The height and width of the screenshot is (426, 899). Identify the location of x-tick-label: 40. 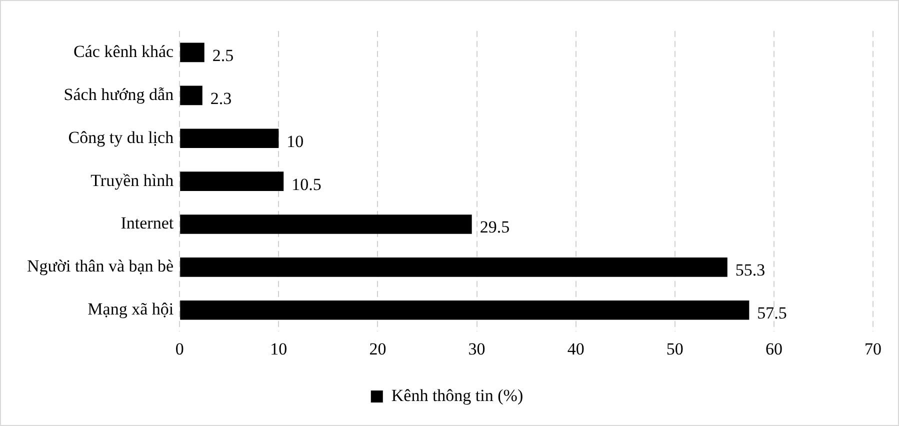
(575, 348).